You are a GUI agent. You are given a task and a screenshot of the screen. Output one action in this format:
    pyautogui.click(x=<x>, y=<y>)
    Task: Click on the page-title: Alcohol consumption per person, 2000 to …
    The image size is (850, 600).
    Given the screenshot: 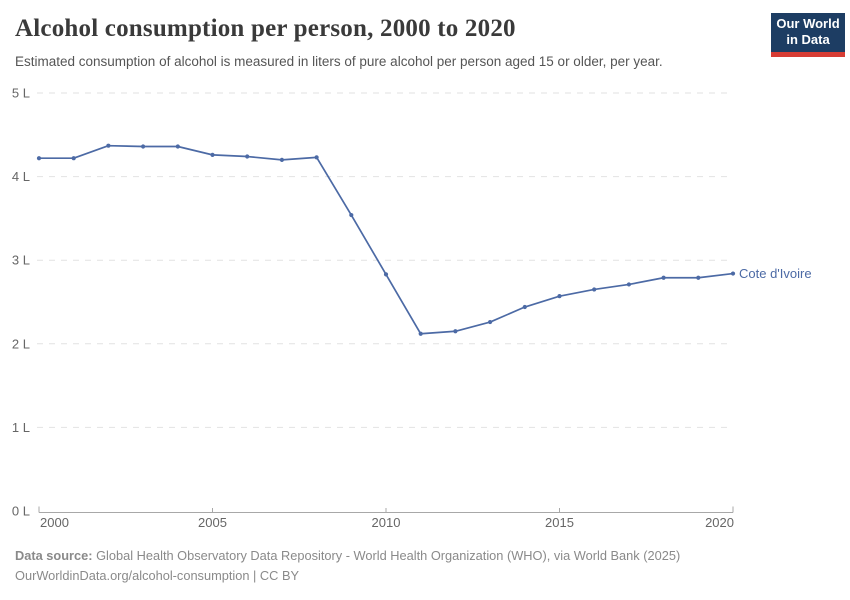 What is the action you would take?
    pyautogui.click(x=265, y=28)
    